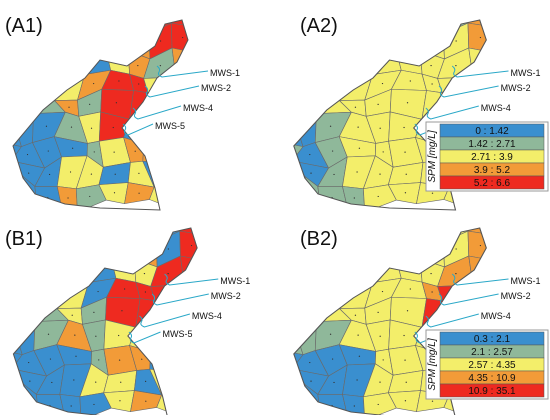 This screenshot has height=420, width=550. I want to click on legend-range: 10.9 : 35.1, so click(492, 391).